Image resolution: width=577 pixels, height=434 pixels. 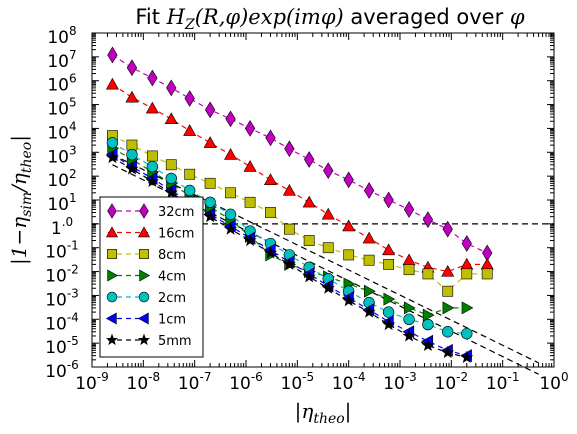 I want to click on y-axis-label-end: |, so click(x=19, y=138).